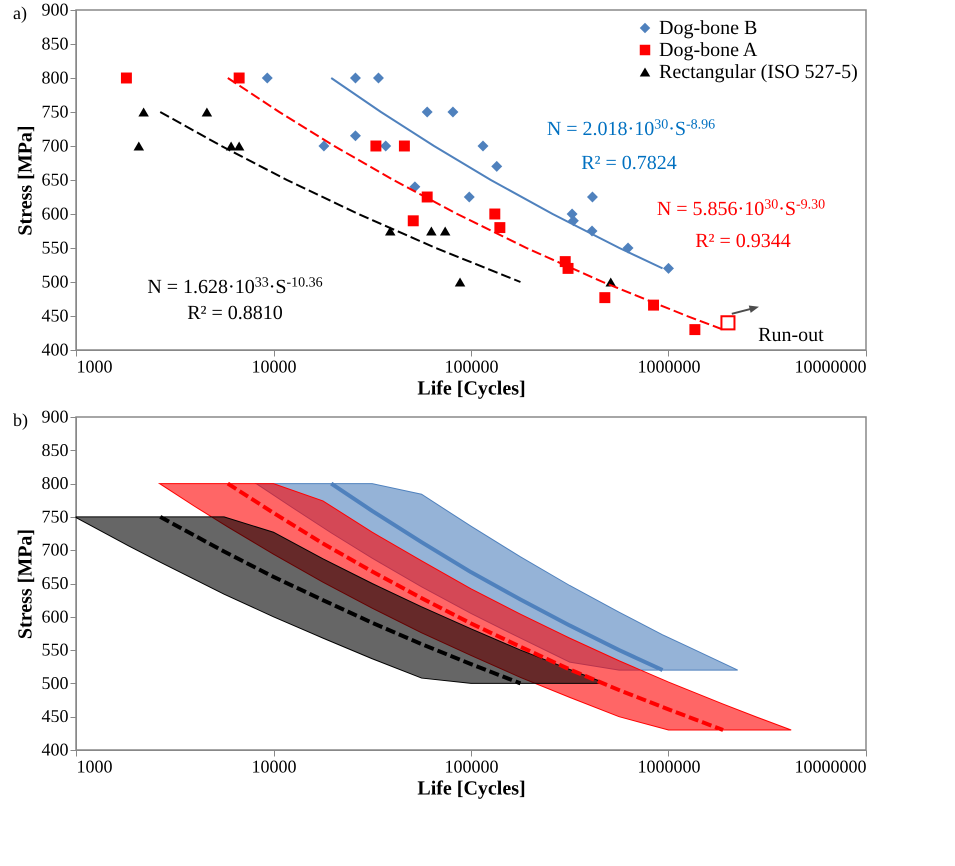 The width and height of the screenshot is (955, 866). What do you see at coordinates (235, 313) in the screenshot?
I see `annotation: R² = 0.8810` at bounding box center [235, 313].